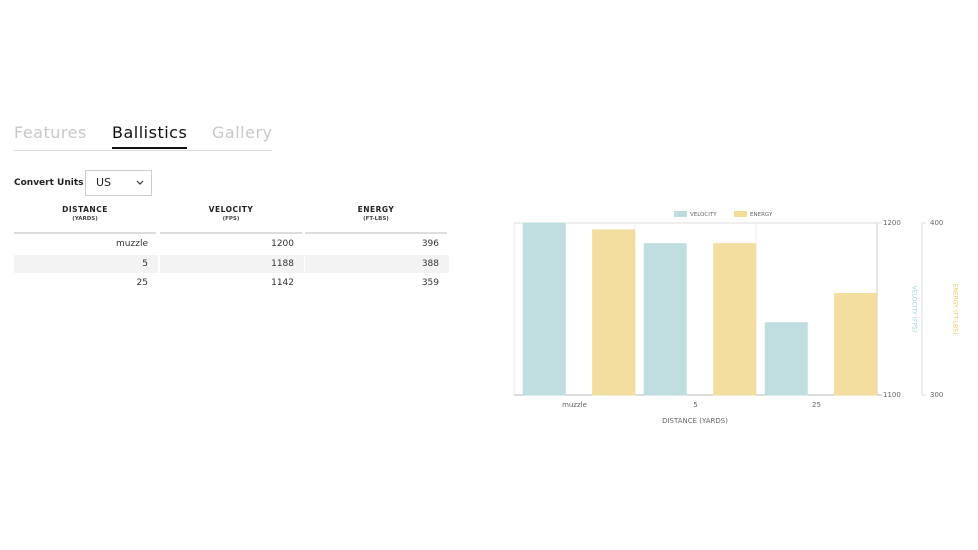 The height and width of the screenshot is (550, 978). What do you see at coordinates (232, 263) in the screenshot?
I see `table-cell: 1188` at bounding box center [232, 263].